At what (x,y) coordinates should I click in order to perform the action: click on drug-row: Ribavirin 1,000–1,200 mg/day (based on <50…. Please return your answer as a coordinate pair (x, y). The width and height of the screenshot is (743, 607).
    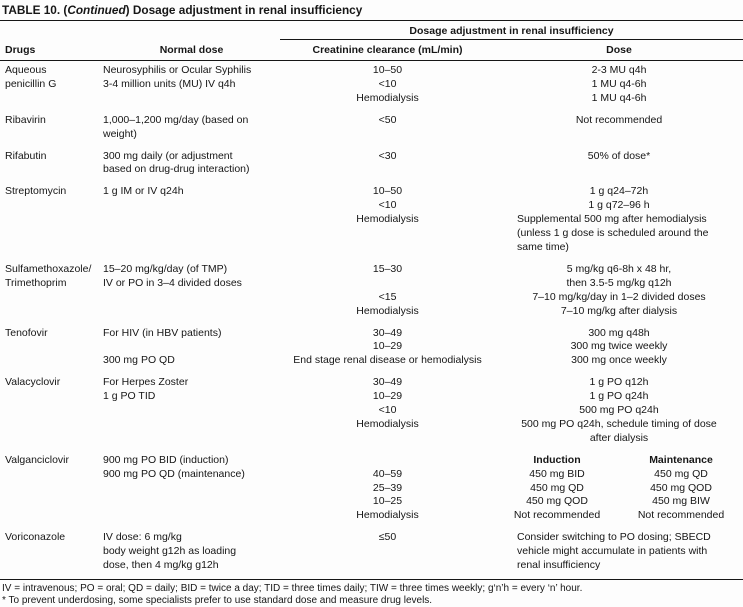
    Looking at the image, I should click on (371, 128).